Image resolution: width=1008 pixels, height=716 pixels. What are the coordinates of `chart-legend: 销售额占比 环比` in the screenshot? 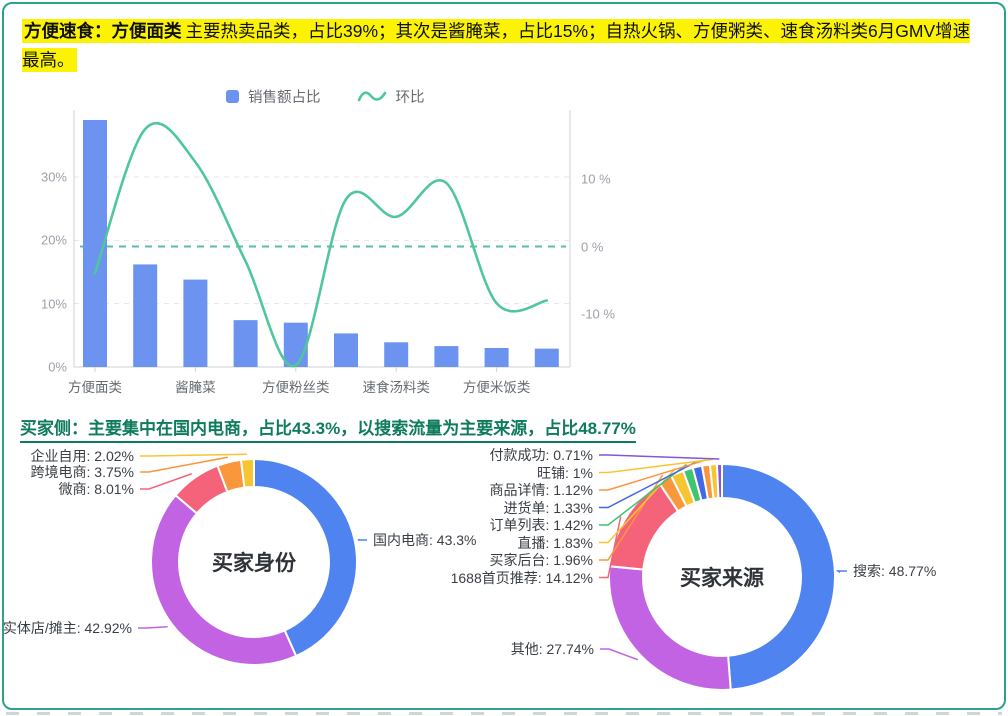 It's located at (325, 96).